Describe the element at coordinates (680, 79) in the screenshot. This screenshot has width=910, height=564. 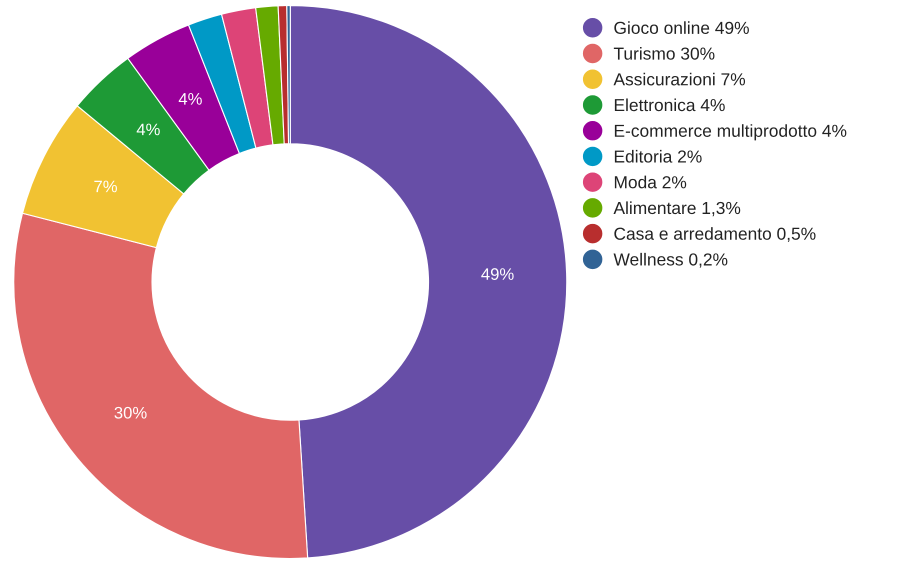
I see `legend-label: Assicurazioni 7%` at that location.